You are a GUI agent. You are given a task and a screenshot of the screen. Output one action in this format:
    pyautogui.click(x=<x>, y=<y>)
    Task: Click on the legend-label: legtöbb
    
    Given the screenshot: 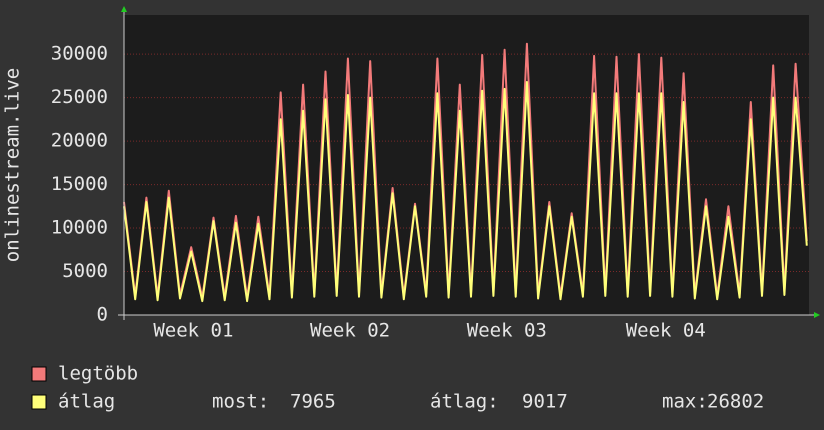 What is the action you would take?
    pyautogui.click(x=98, y=374)
    